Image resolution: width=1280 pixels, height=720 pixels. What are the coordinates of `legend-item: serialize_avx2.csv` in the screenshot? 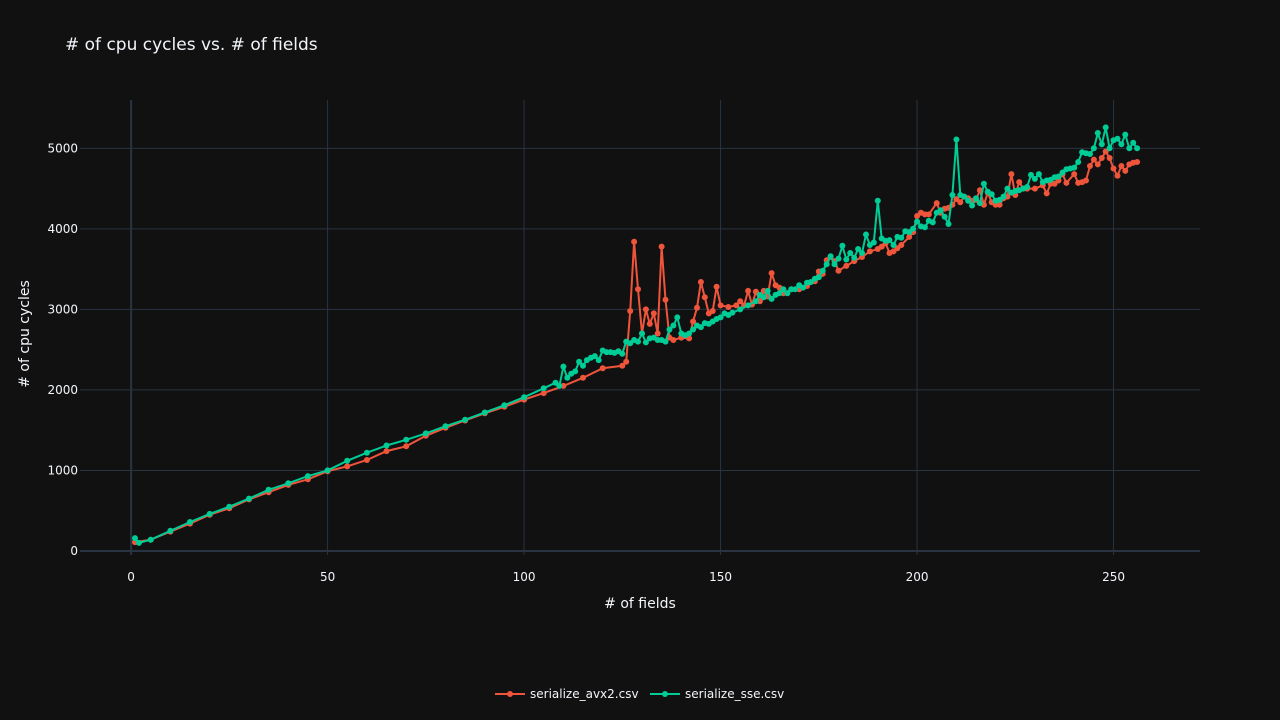 It's located at (567, 694).